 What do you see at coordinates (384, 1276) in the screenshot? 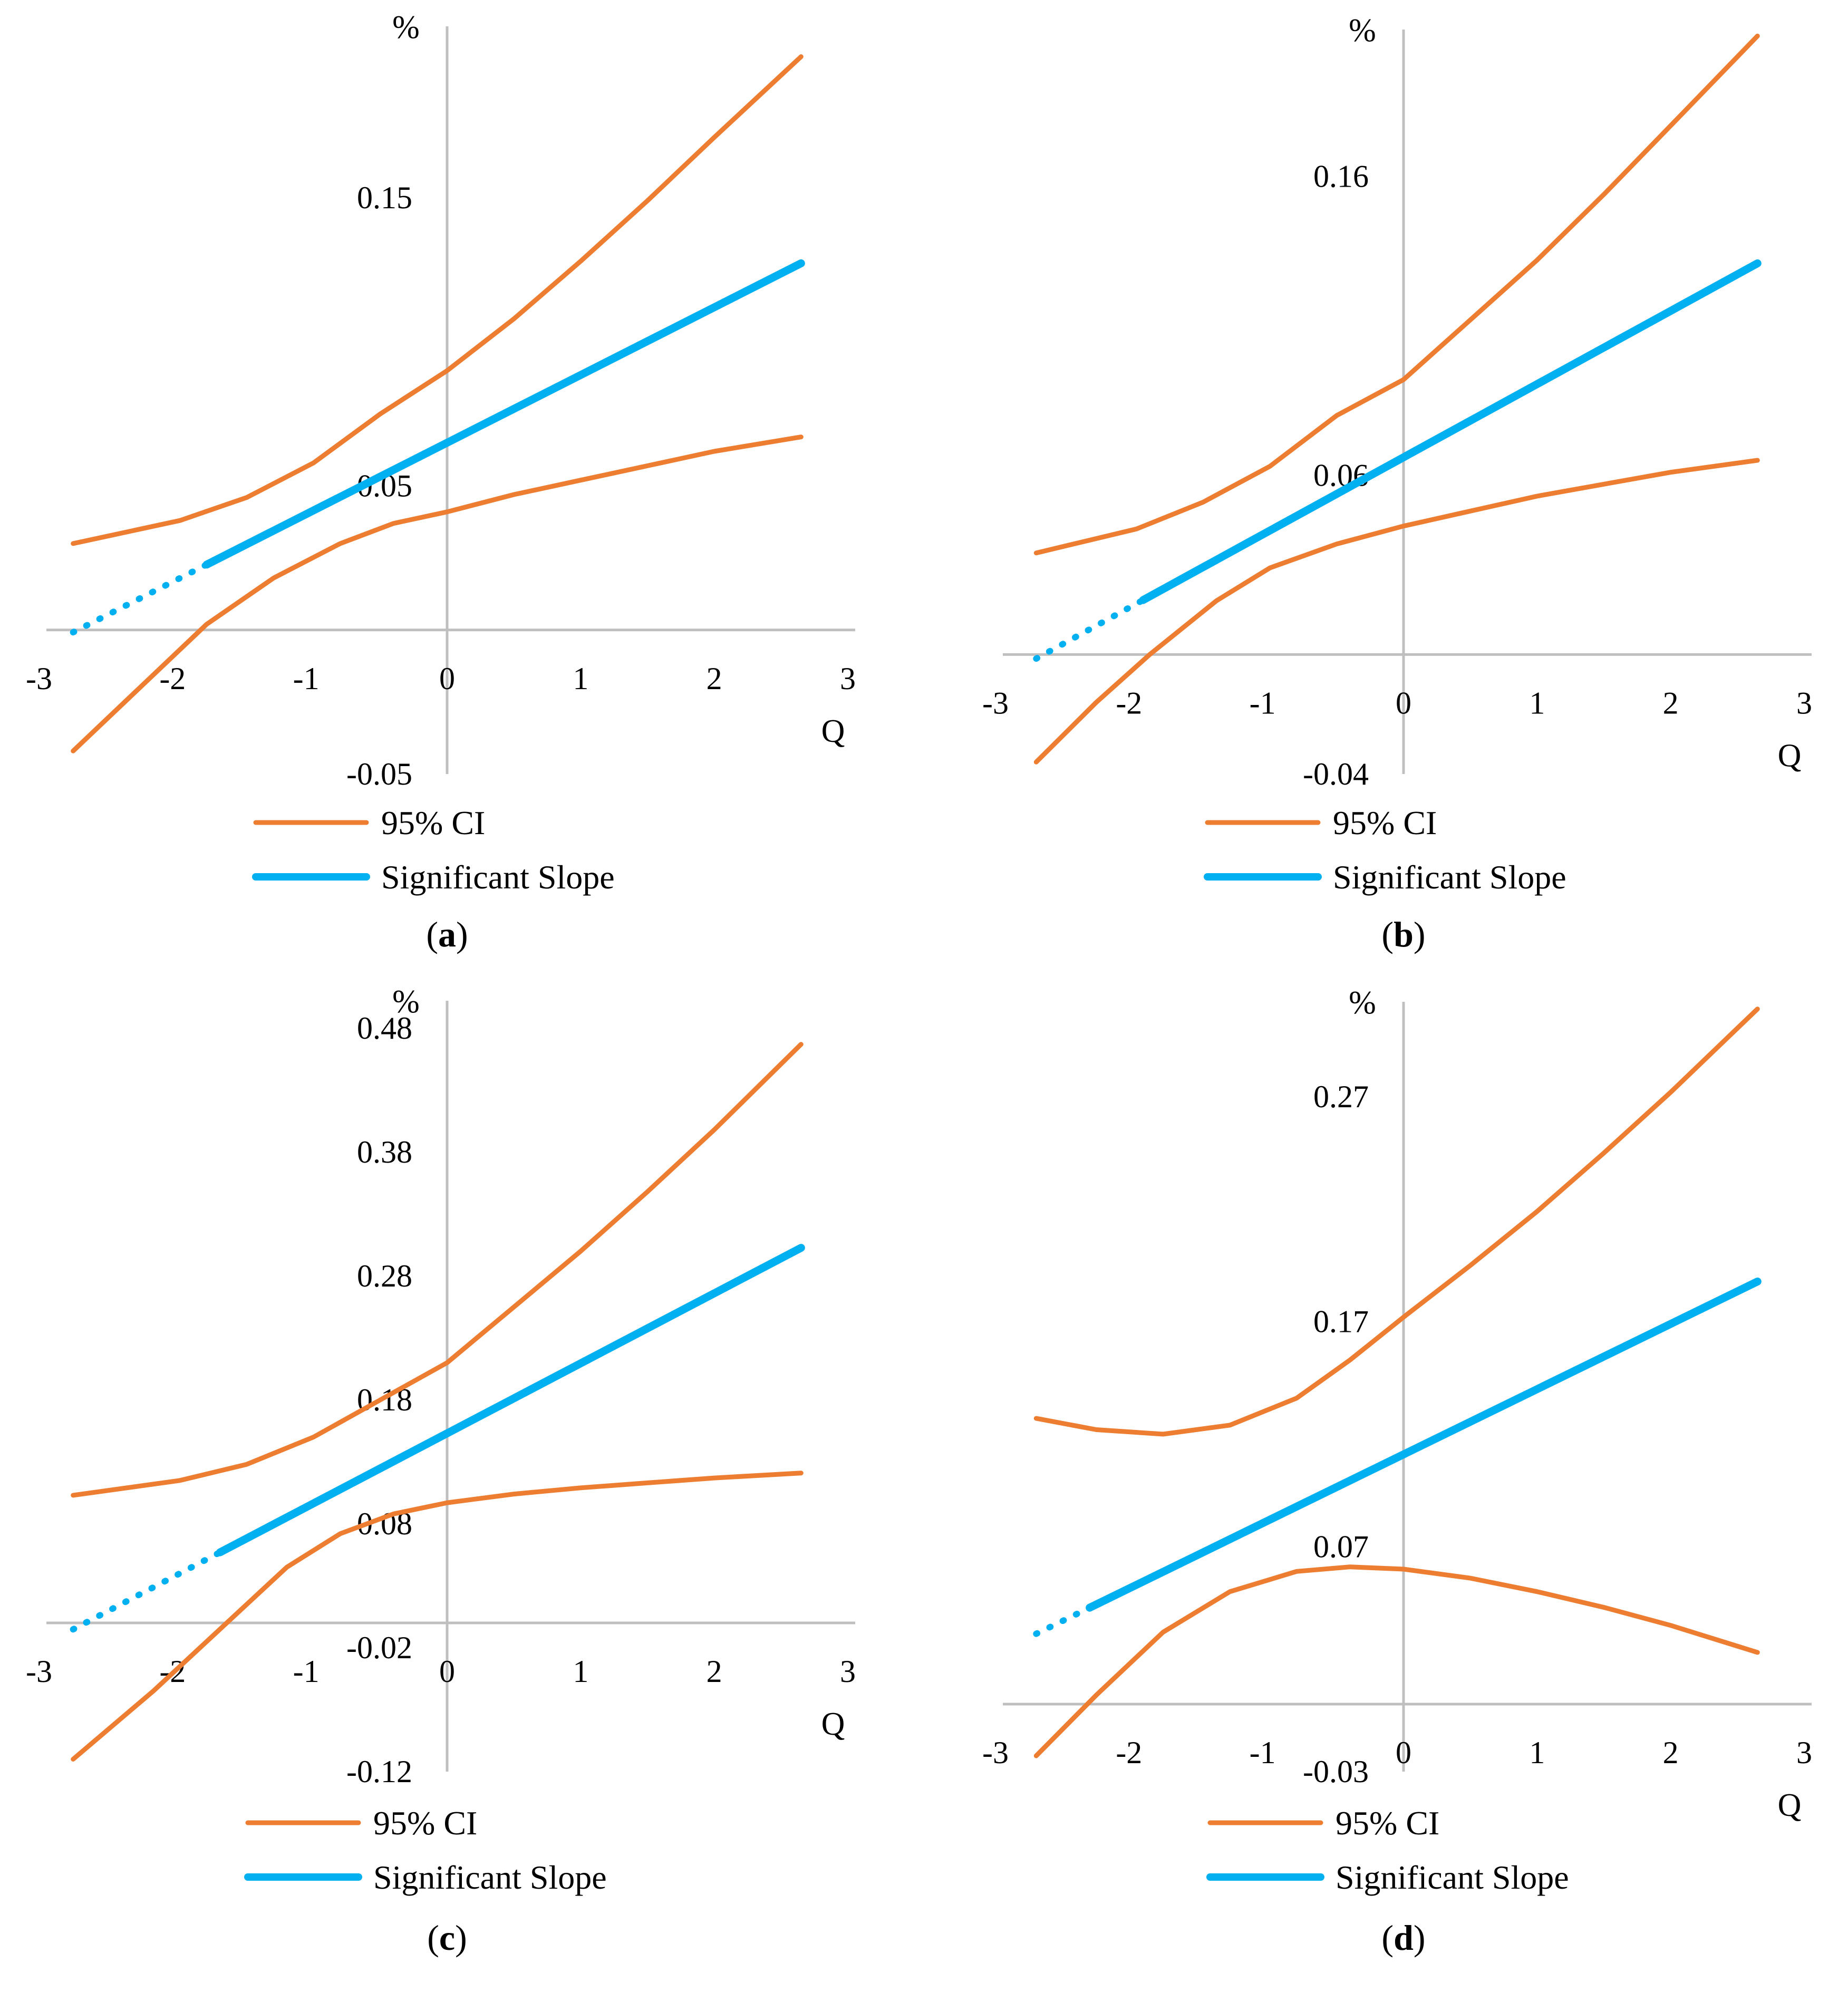
I see `y-tick-label: 0.28` at bounding box center [384, 1276].